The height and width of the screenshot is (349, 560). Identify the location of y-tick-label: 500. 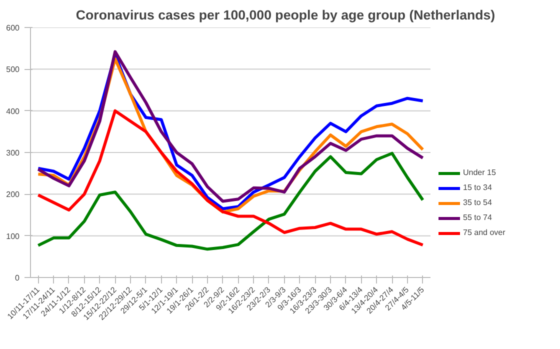
(13, 69).